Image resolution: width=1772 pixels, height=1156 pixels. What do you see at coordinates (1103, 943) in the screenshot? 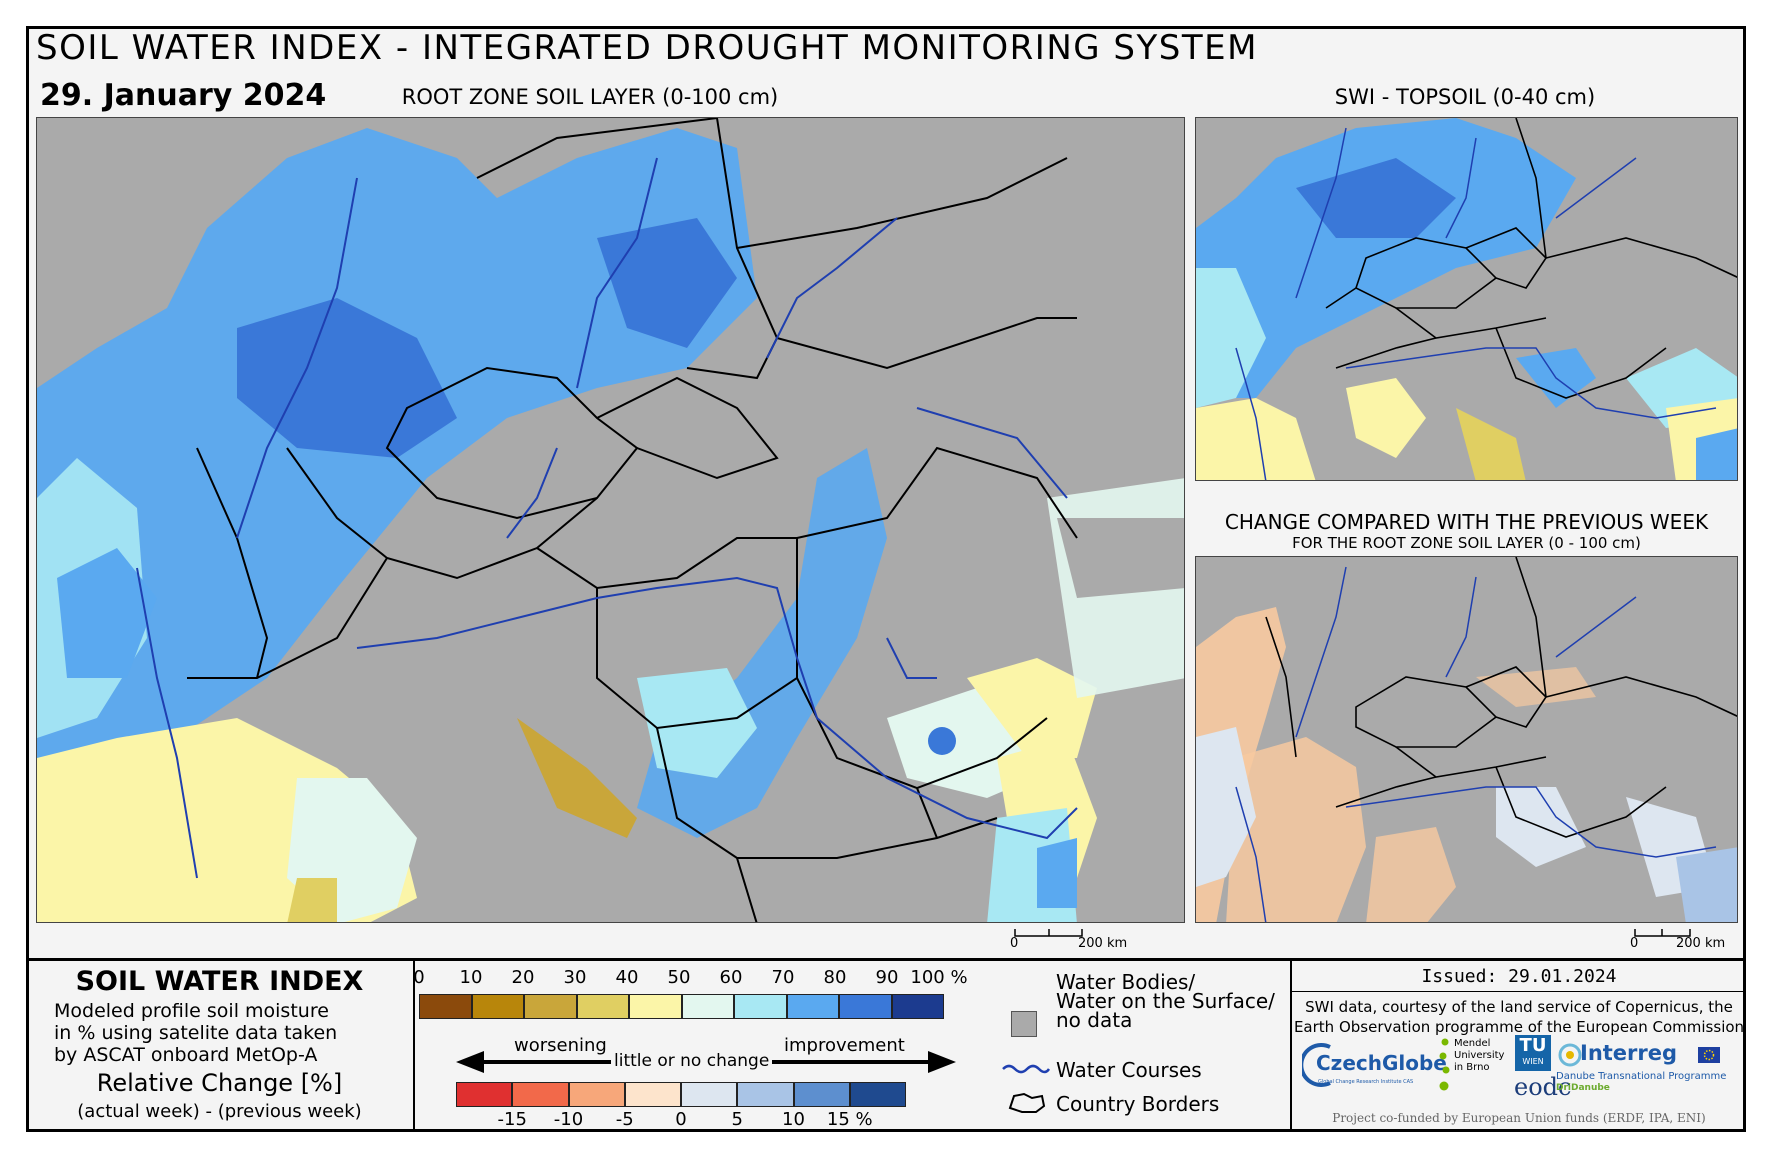
I see `scale-end: 200 km` at bounding box center [1103, 943].